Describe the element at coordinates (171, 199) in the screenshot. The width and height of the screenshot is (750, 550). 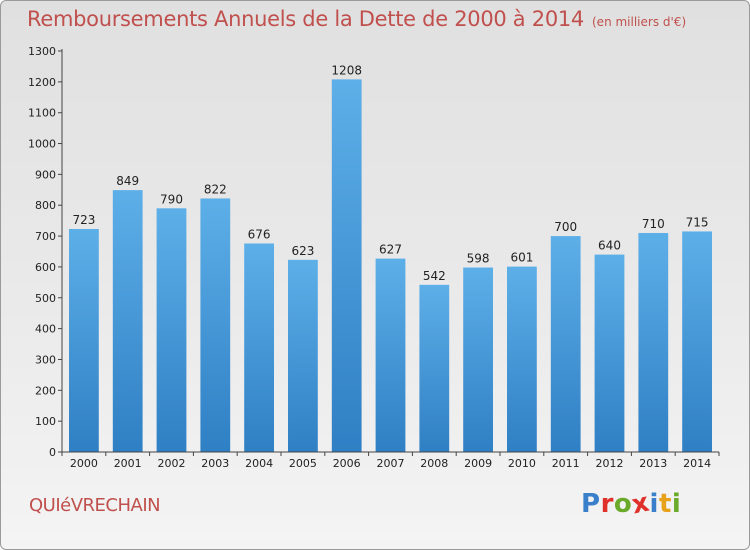
I see `value-label-2002: 790` at that location.